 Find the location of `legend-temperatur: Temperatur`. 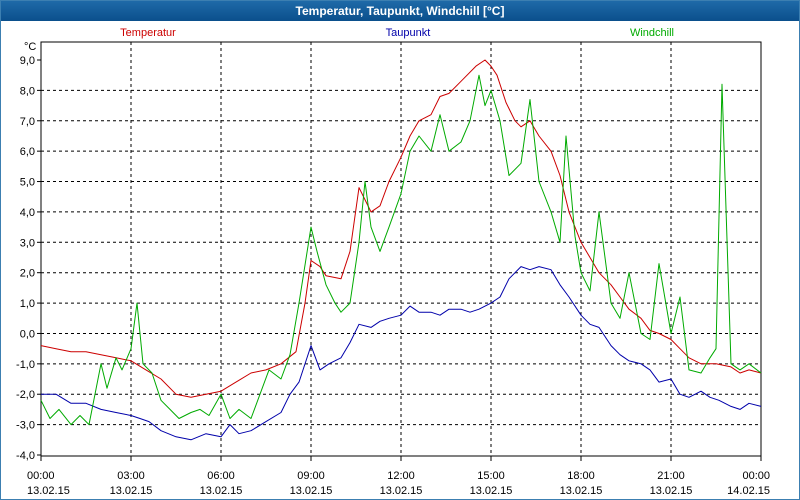

legend-temperatur: Temperatur is located at coordinates (148, 33).